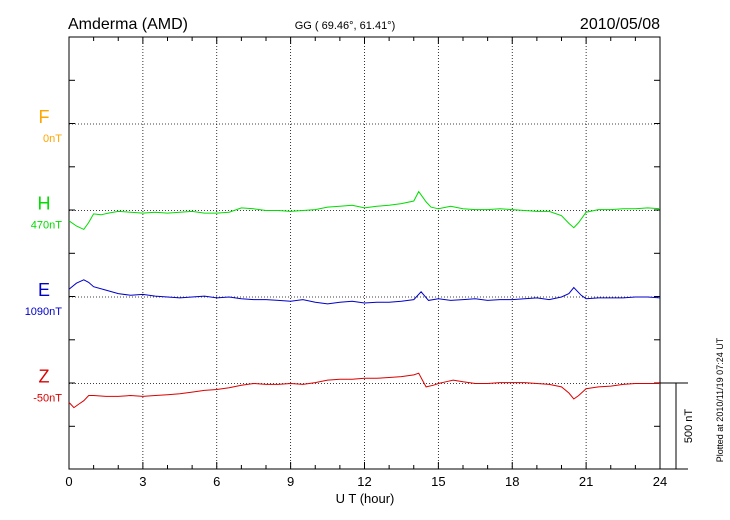 The height and width of the screenshot is (520, 730). What do you see at coordinates (44, 256) in the screenshot?
I see `channel-labels: F 0nT H 470nT E 1090nT Z -50nT` at bounding box center [44, 256].